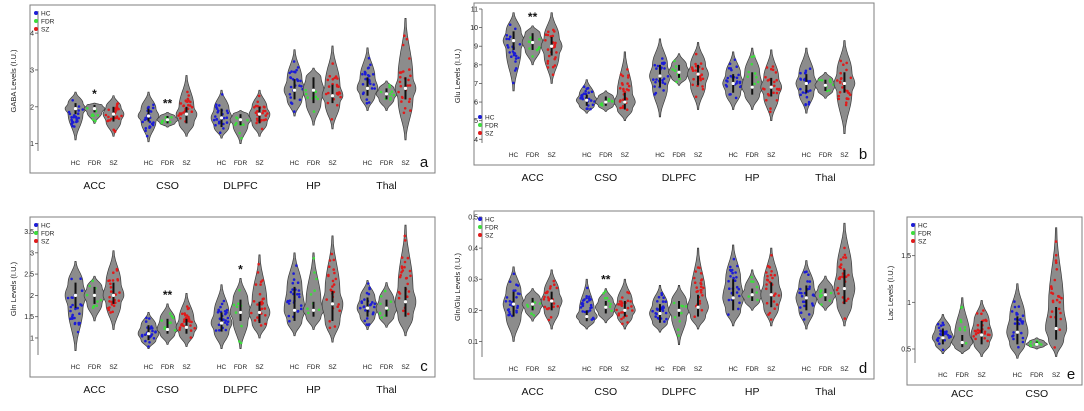  I want to click on y-tick-label: 11, so click(474, 10).